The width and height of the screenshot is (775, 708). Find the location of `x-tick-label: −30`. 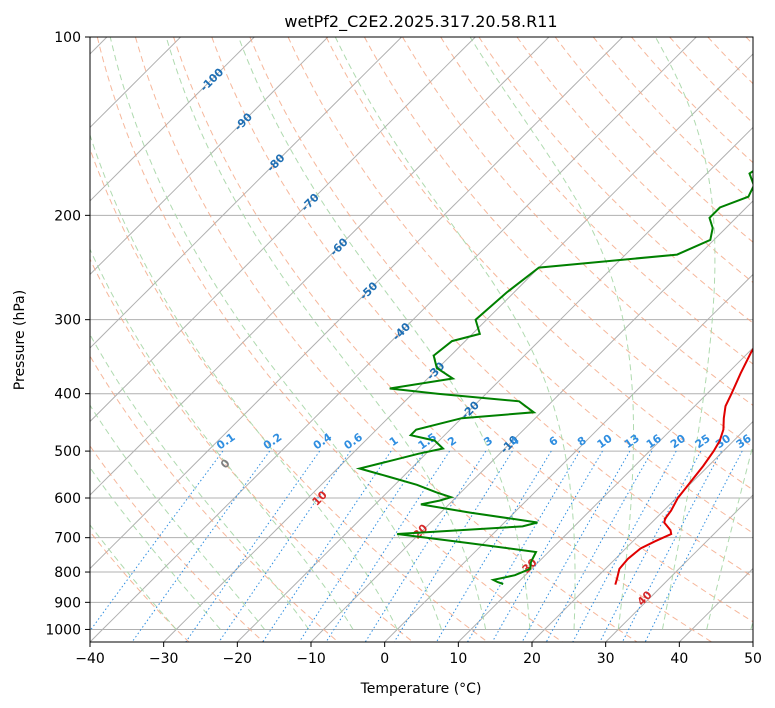

x-tick-label: −30 is located at coordinates (164, 659).